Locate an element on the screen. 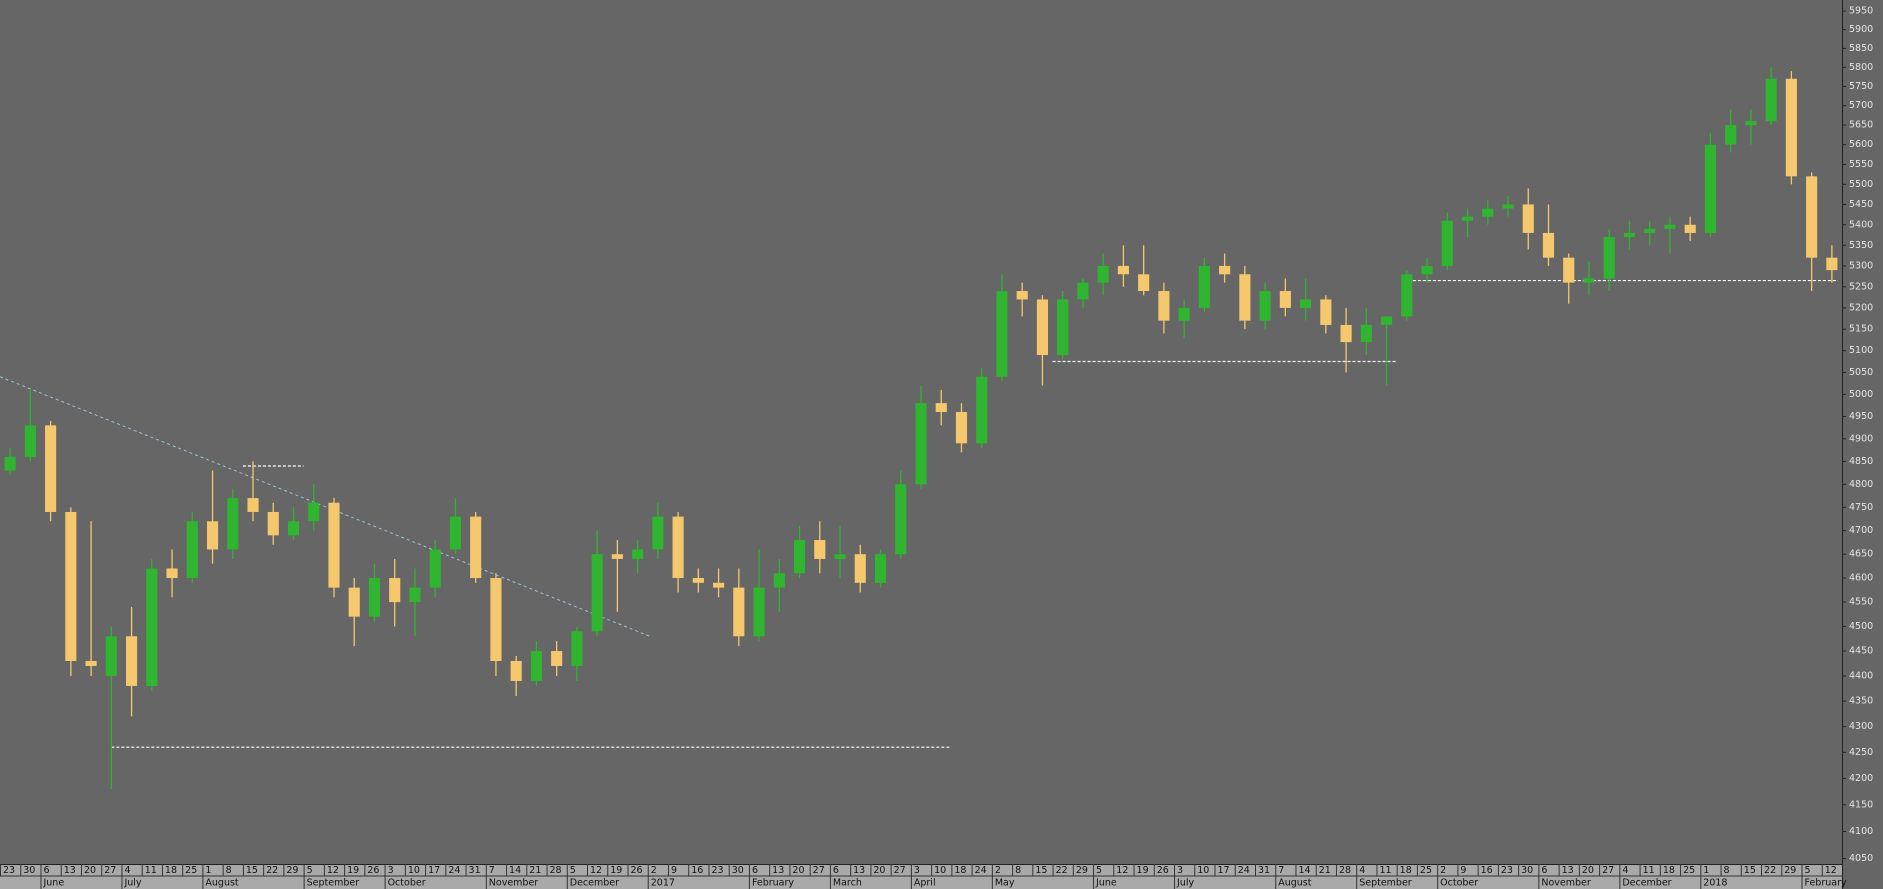  trendline is located at coordinates (325, 506).